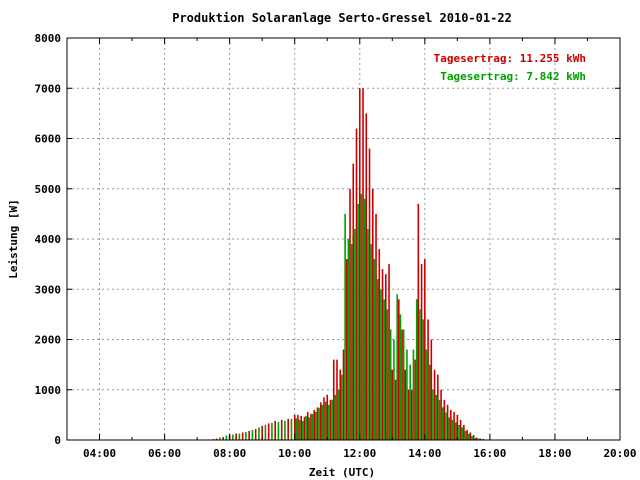 This screenshot has width=640, height=480. Describe the element at coordinates (57, 440) in the screenshot. I see `y-tick-label: 0` at that location.